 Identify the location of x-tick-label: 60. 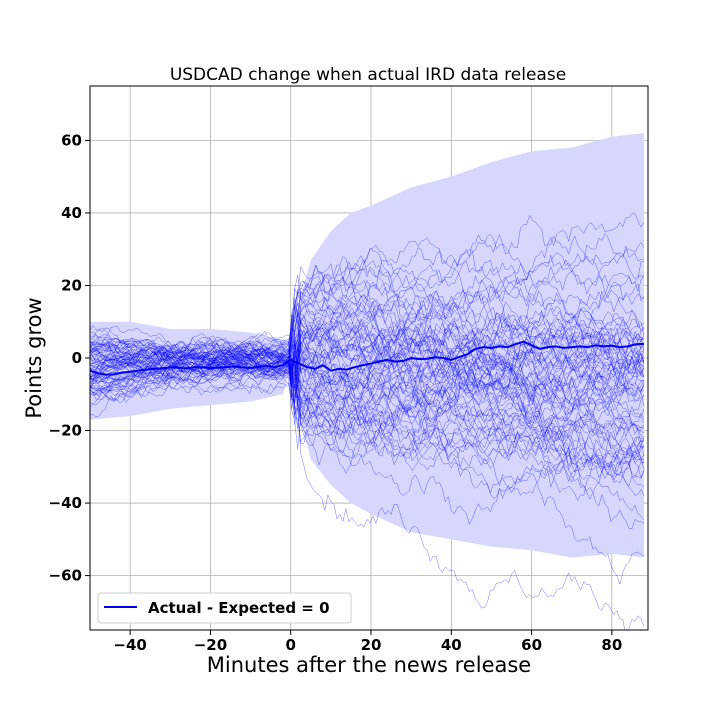
(531, 645).